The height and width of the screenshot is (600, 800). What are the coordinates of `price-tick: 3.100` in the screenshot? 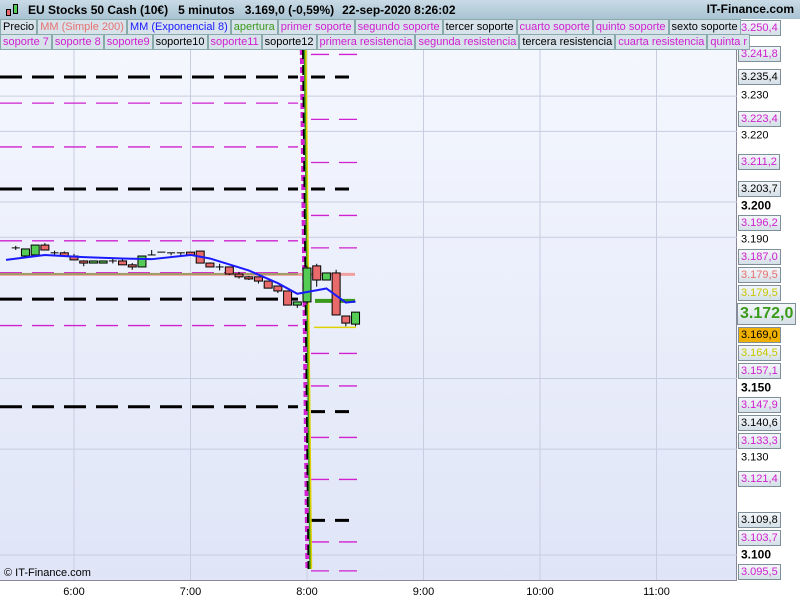 It's located at (756, 554).